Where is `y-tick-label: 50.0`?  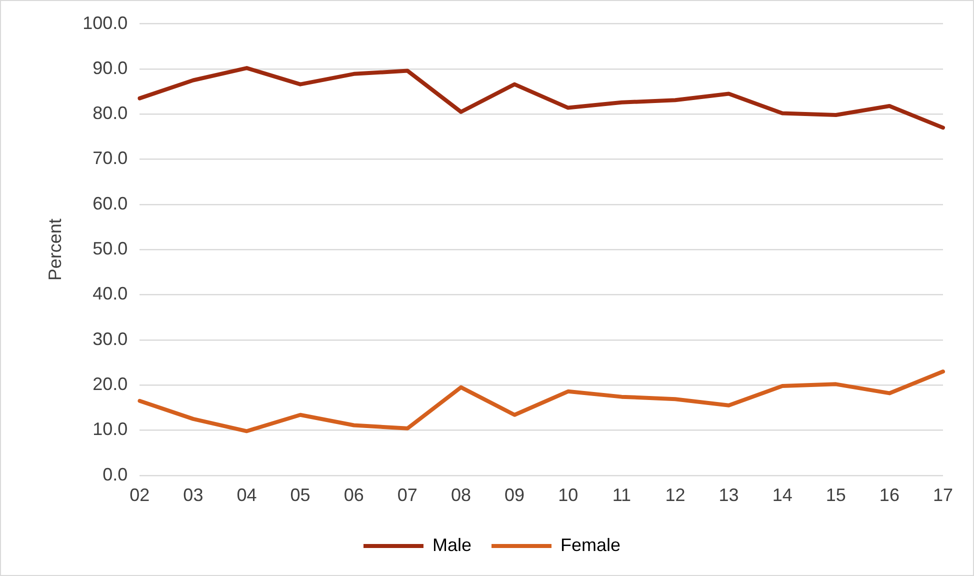
y-tick-label: 50.0 is located at coordinates (110, 248).